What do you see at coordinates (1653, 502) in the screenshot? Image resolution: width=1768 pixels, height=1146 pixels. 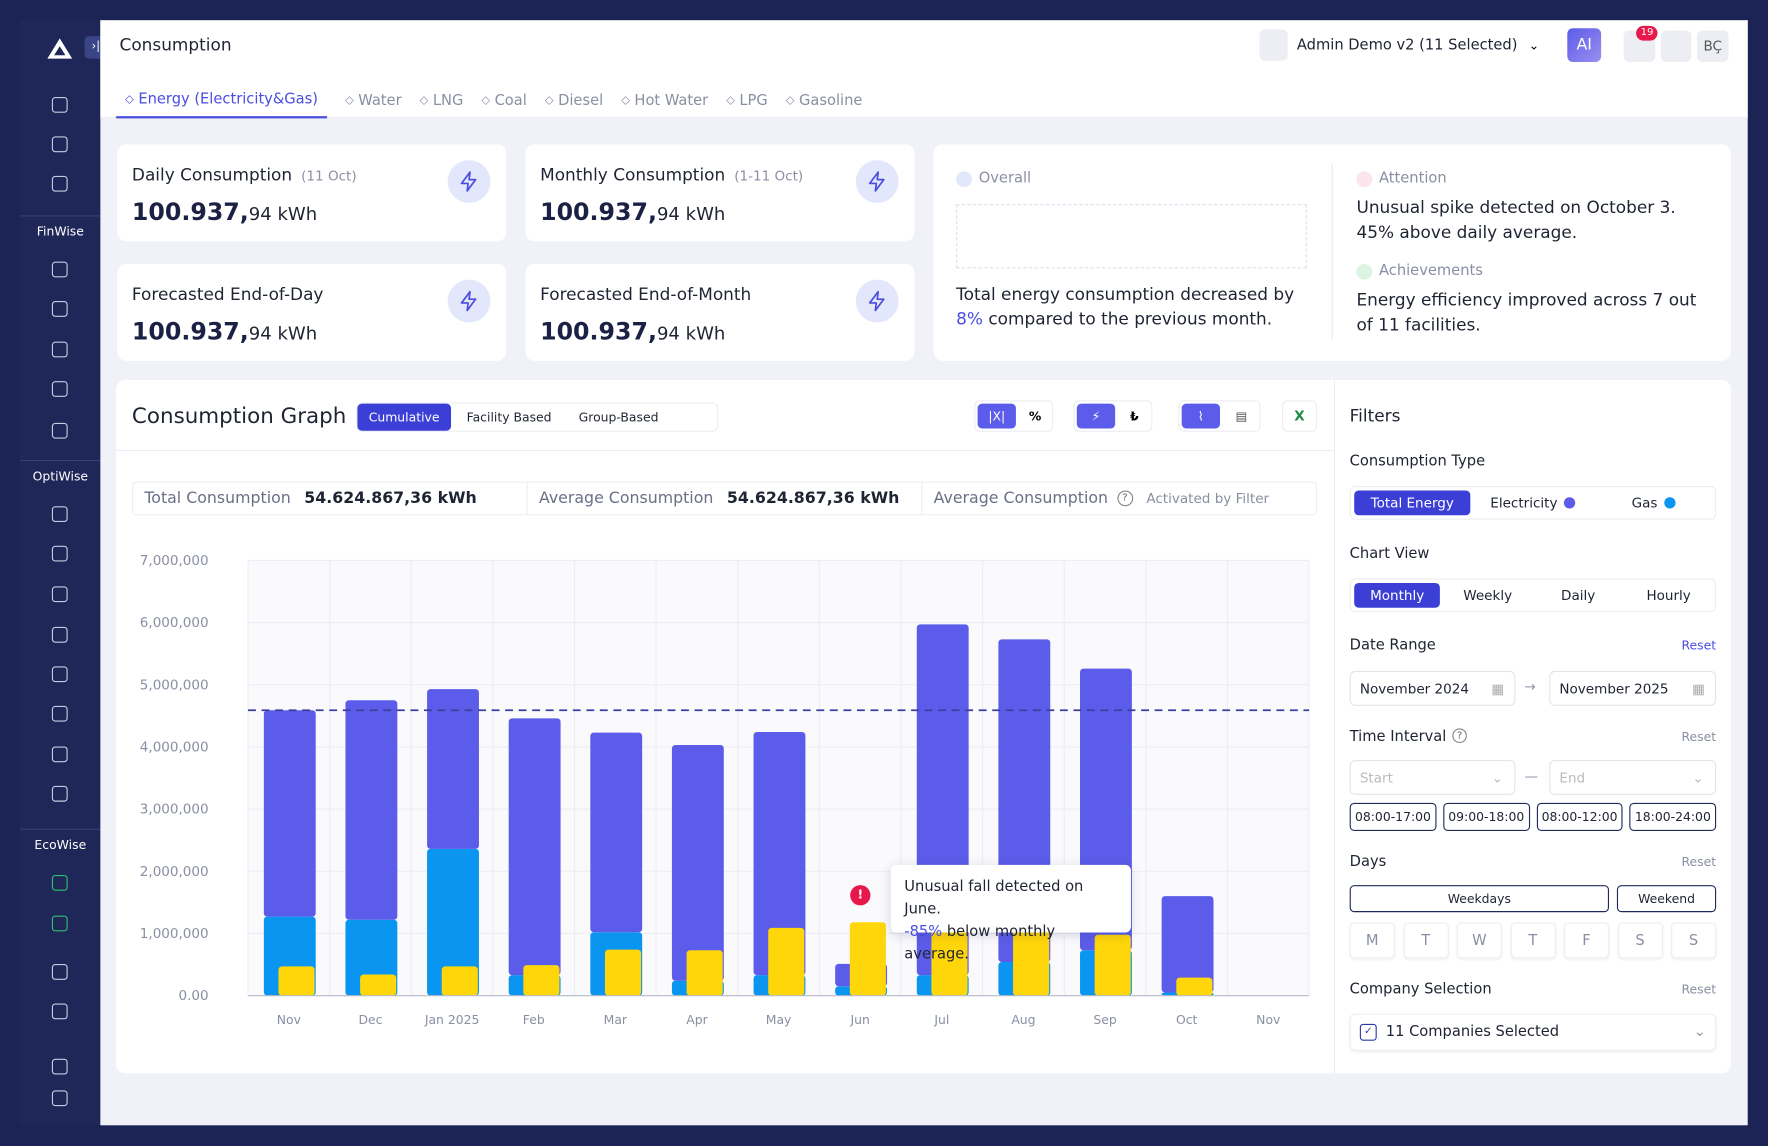 I see `option: Gas` at bounding box center [1653, 502].